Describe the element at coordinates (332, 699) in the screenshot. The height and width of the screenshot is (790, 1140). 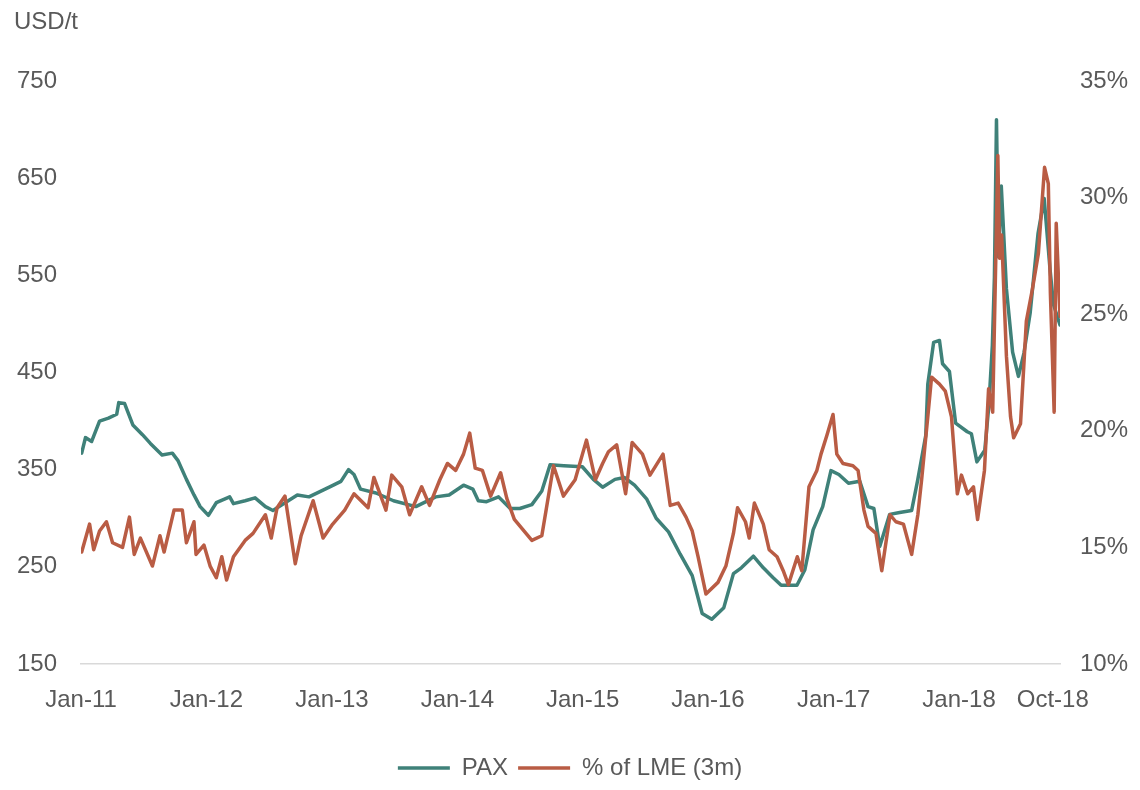
I see `x-tick-label: Jan-13` at that location.